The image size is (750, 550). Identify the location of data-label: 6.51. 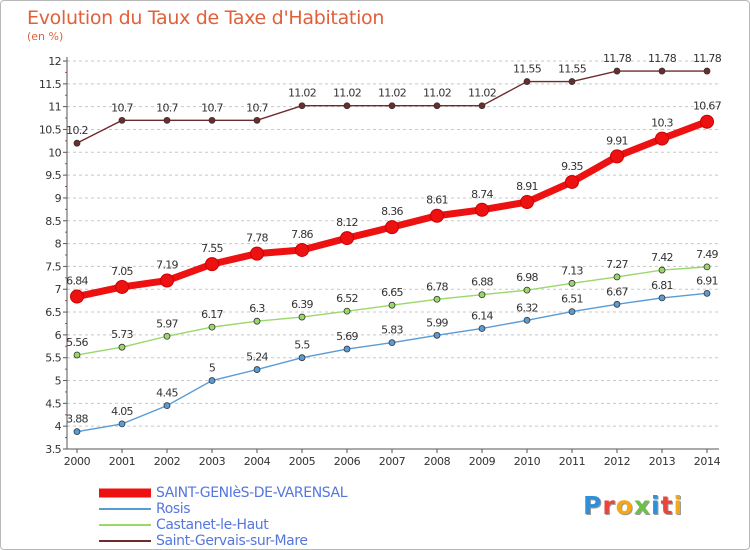
(572, 299).